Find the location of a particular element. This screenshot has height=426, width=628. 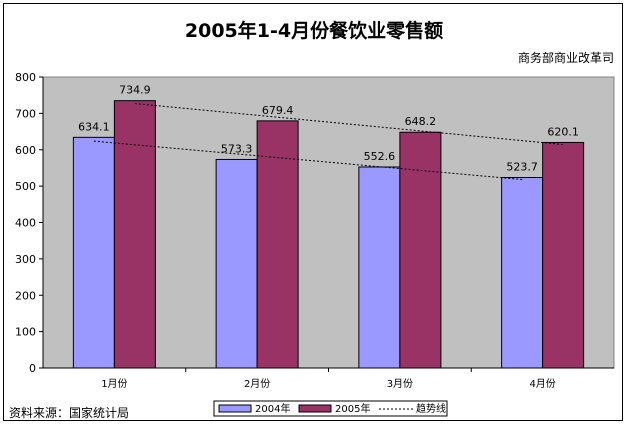

legend-label: 2005年 is located at coordinates (352, 408).